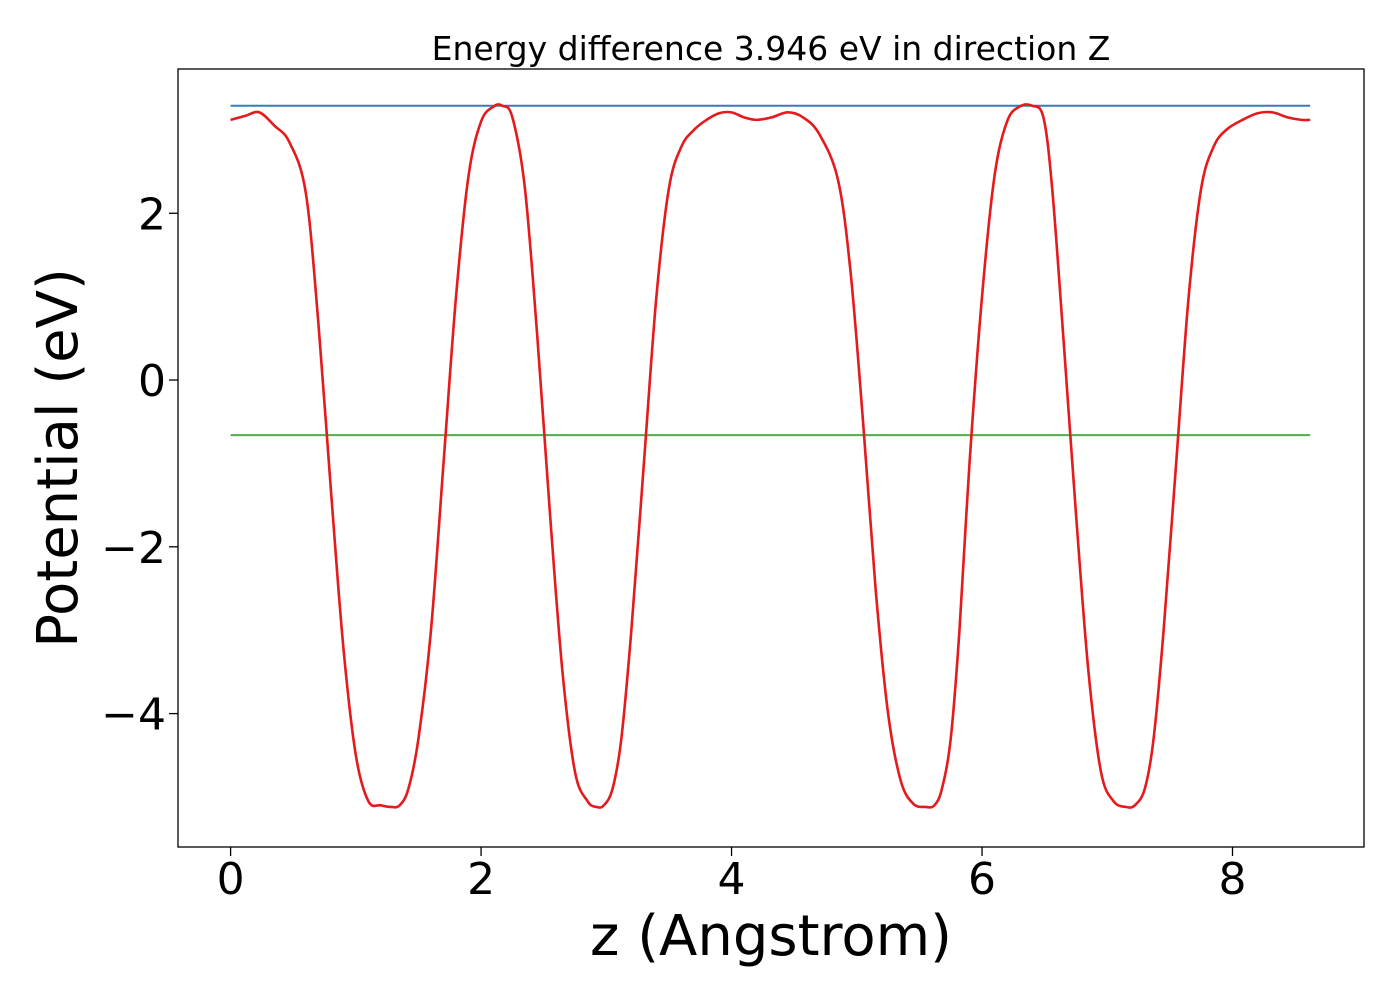 The image size is (1400, 1000). I want to click on x-tick-label: 0, so click(231, 879).